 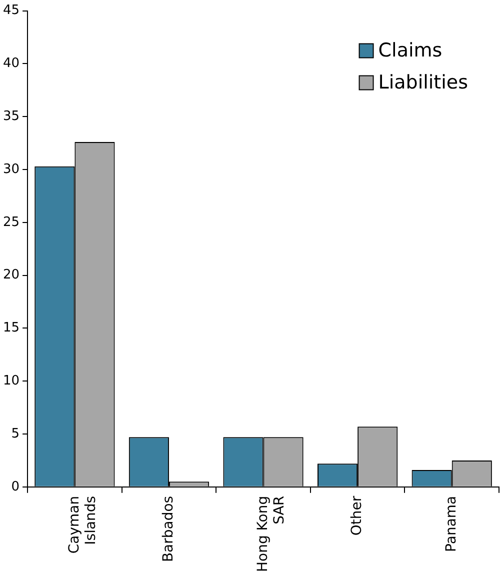 I want to click on y-tick-label: 35, so click(x=11, y=116).